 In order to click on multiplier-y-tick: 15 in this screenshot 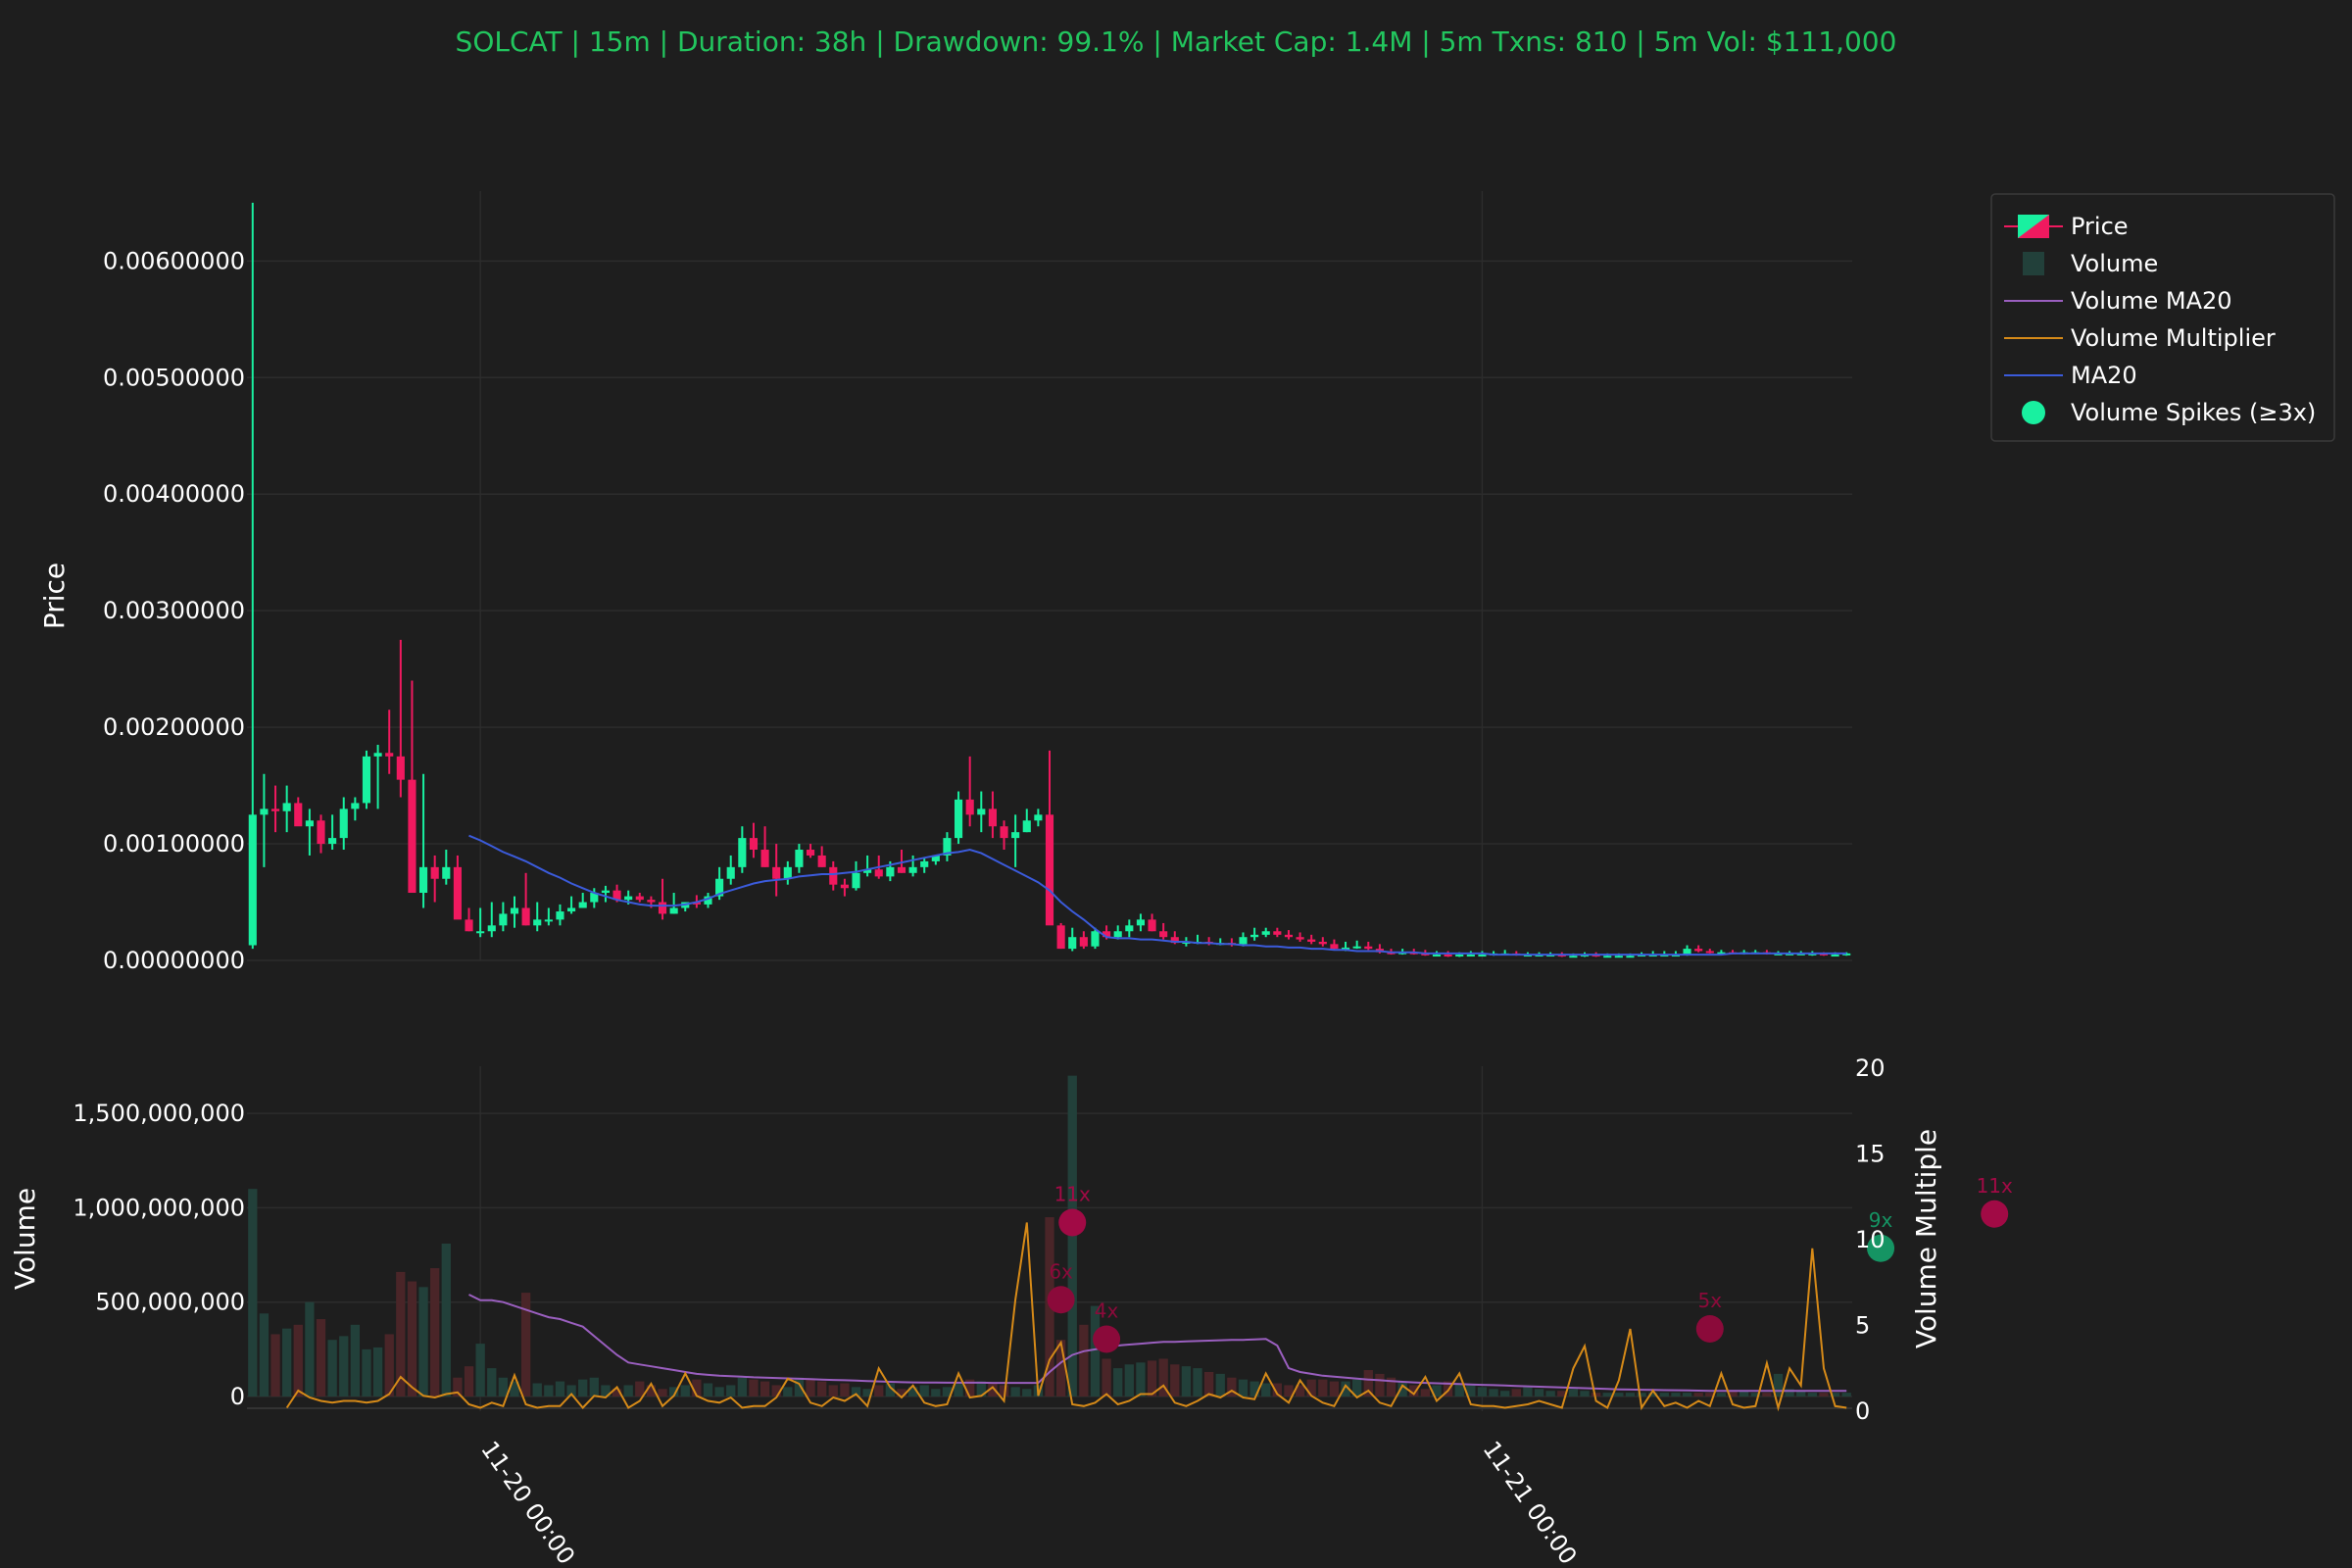, I will do `click(1870, 1154)`.